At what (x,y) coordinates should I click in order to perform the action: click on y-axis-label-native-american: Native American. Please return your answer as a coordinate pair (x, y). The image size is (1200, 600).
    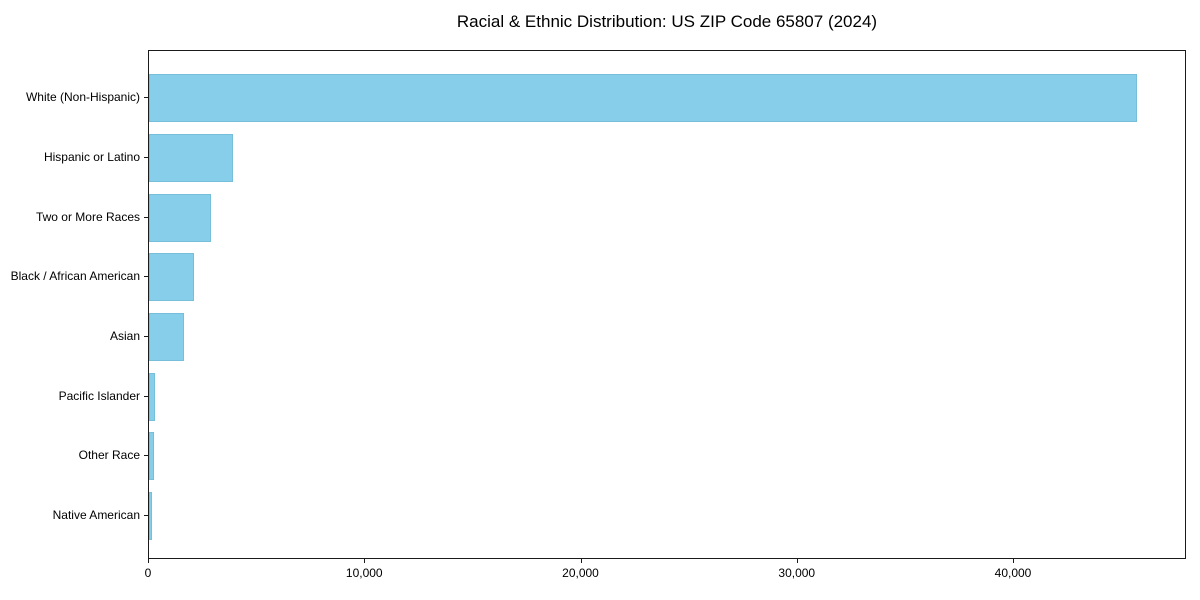
    Looking at the image, I should click on (96, 514).